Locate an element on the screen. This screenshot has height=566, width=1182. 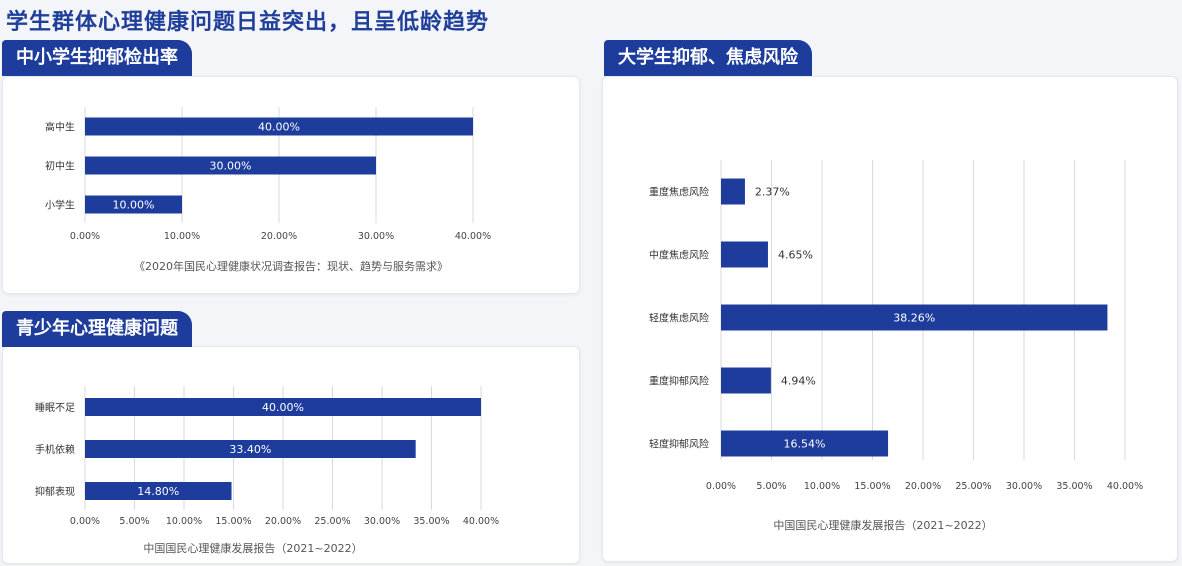
category-label: 重度抑郁风险 is located at coordinates (679, 381).